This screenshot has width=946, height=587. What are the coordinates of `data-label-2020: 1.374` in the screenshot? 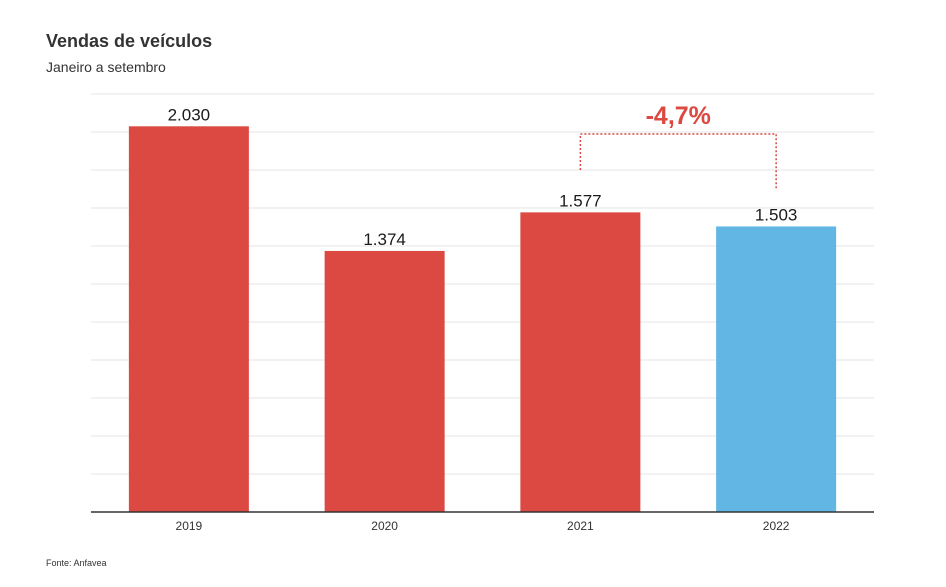 It's located at (384, 239).